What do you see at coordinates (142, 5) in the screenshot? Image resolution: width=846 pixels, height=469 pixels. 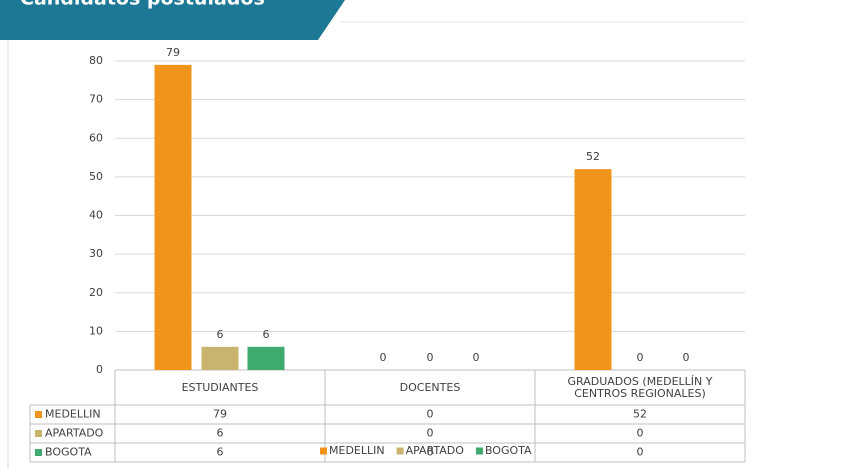 I see `chart-title: Candidatos postulados` at bounding box center [142, 5].